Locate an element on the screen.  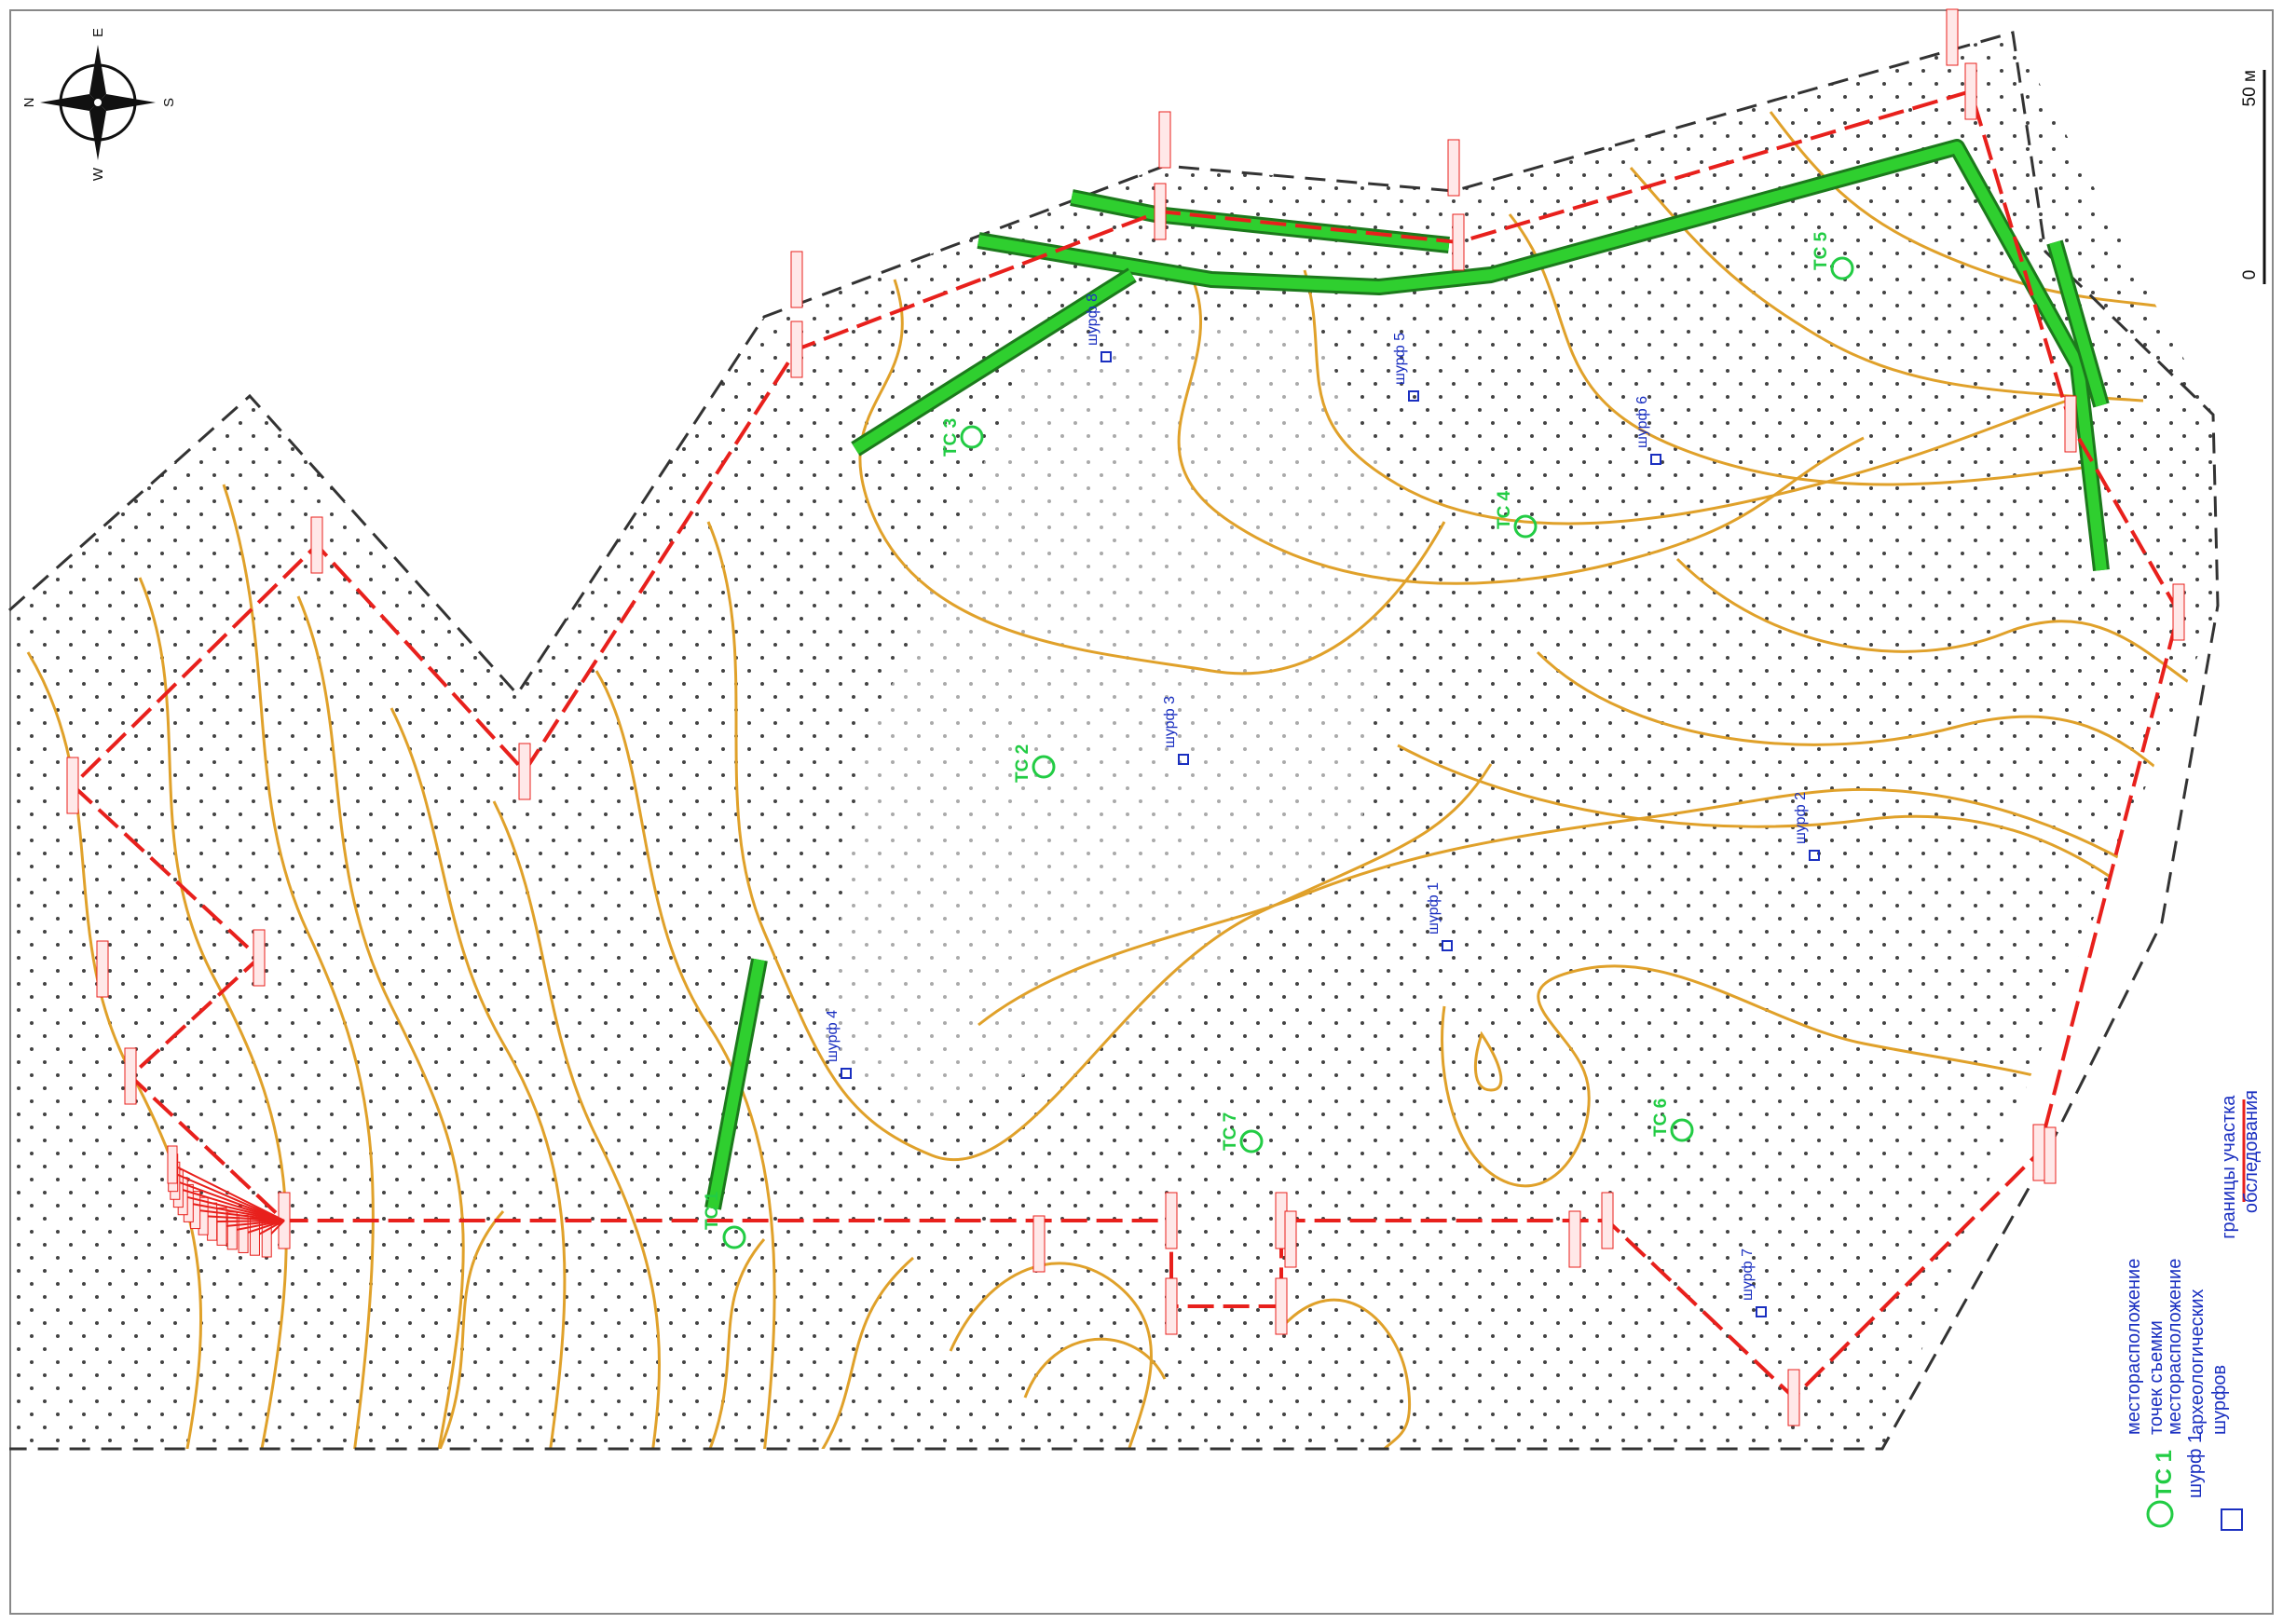
marker-fan is located at coordinates (226, 1201).